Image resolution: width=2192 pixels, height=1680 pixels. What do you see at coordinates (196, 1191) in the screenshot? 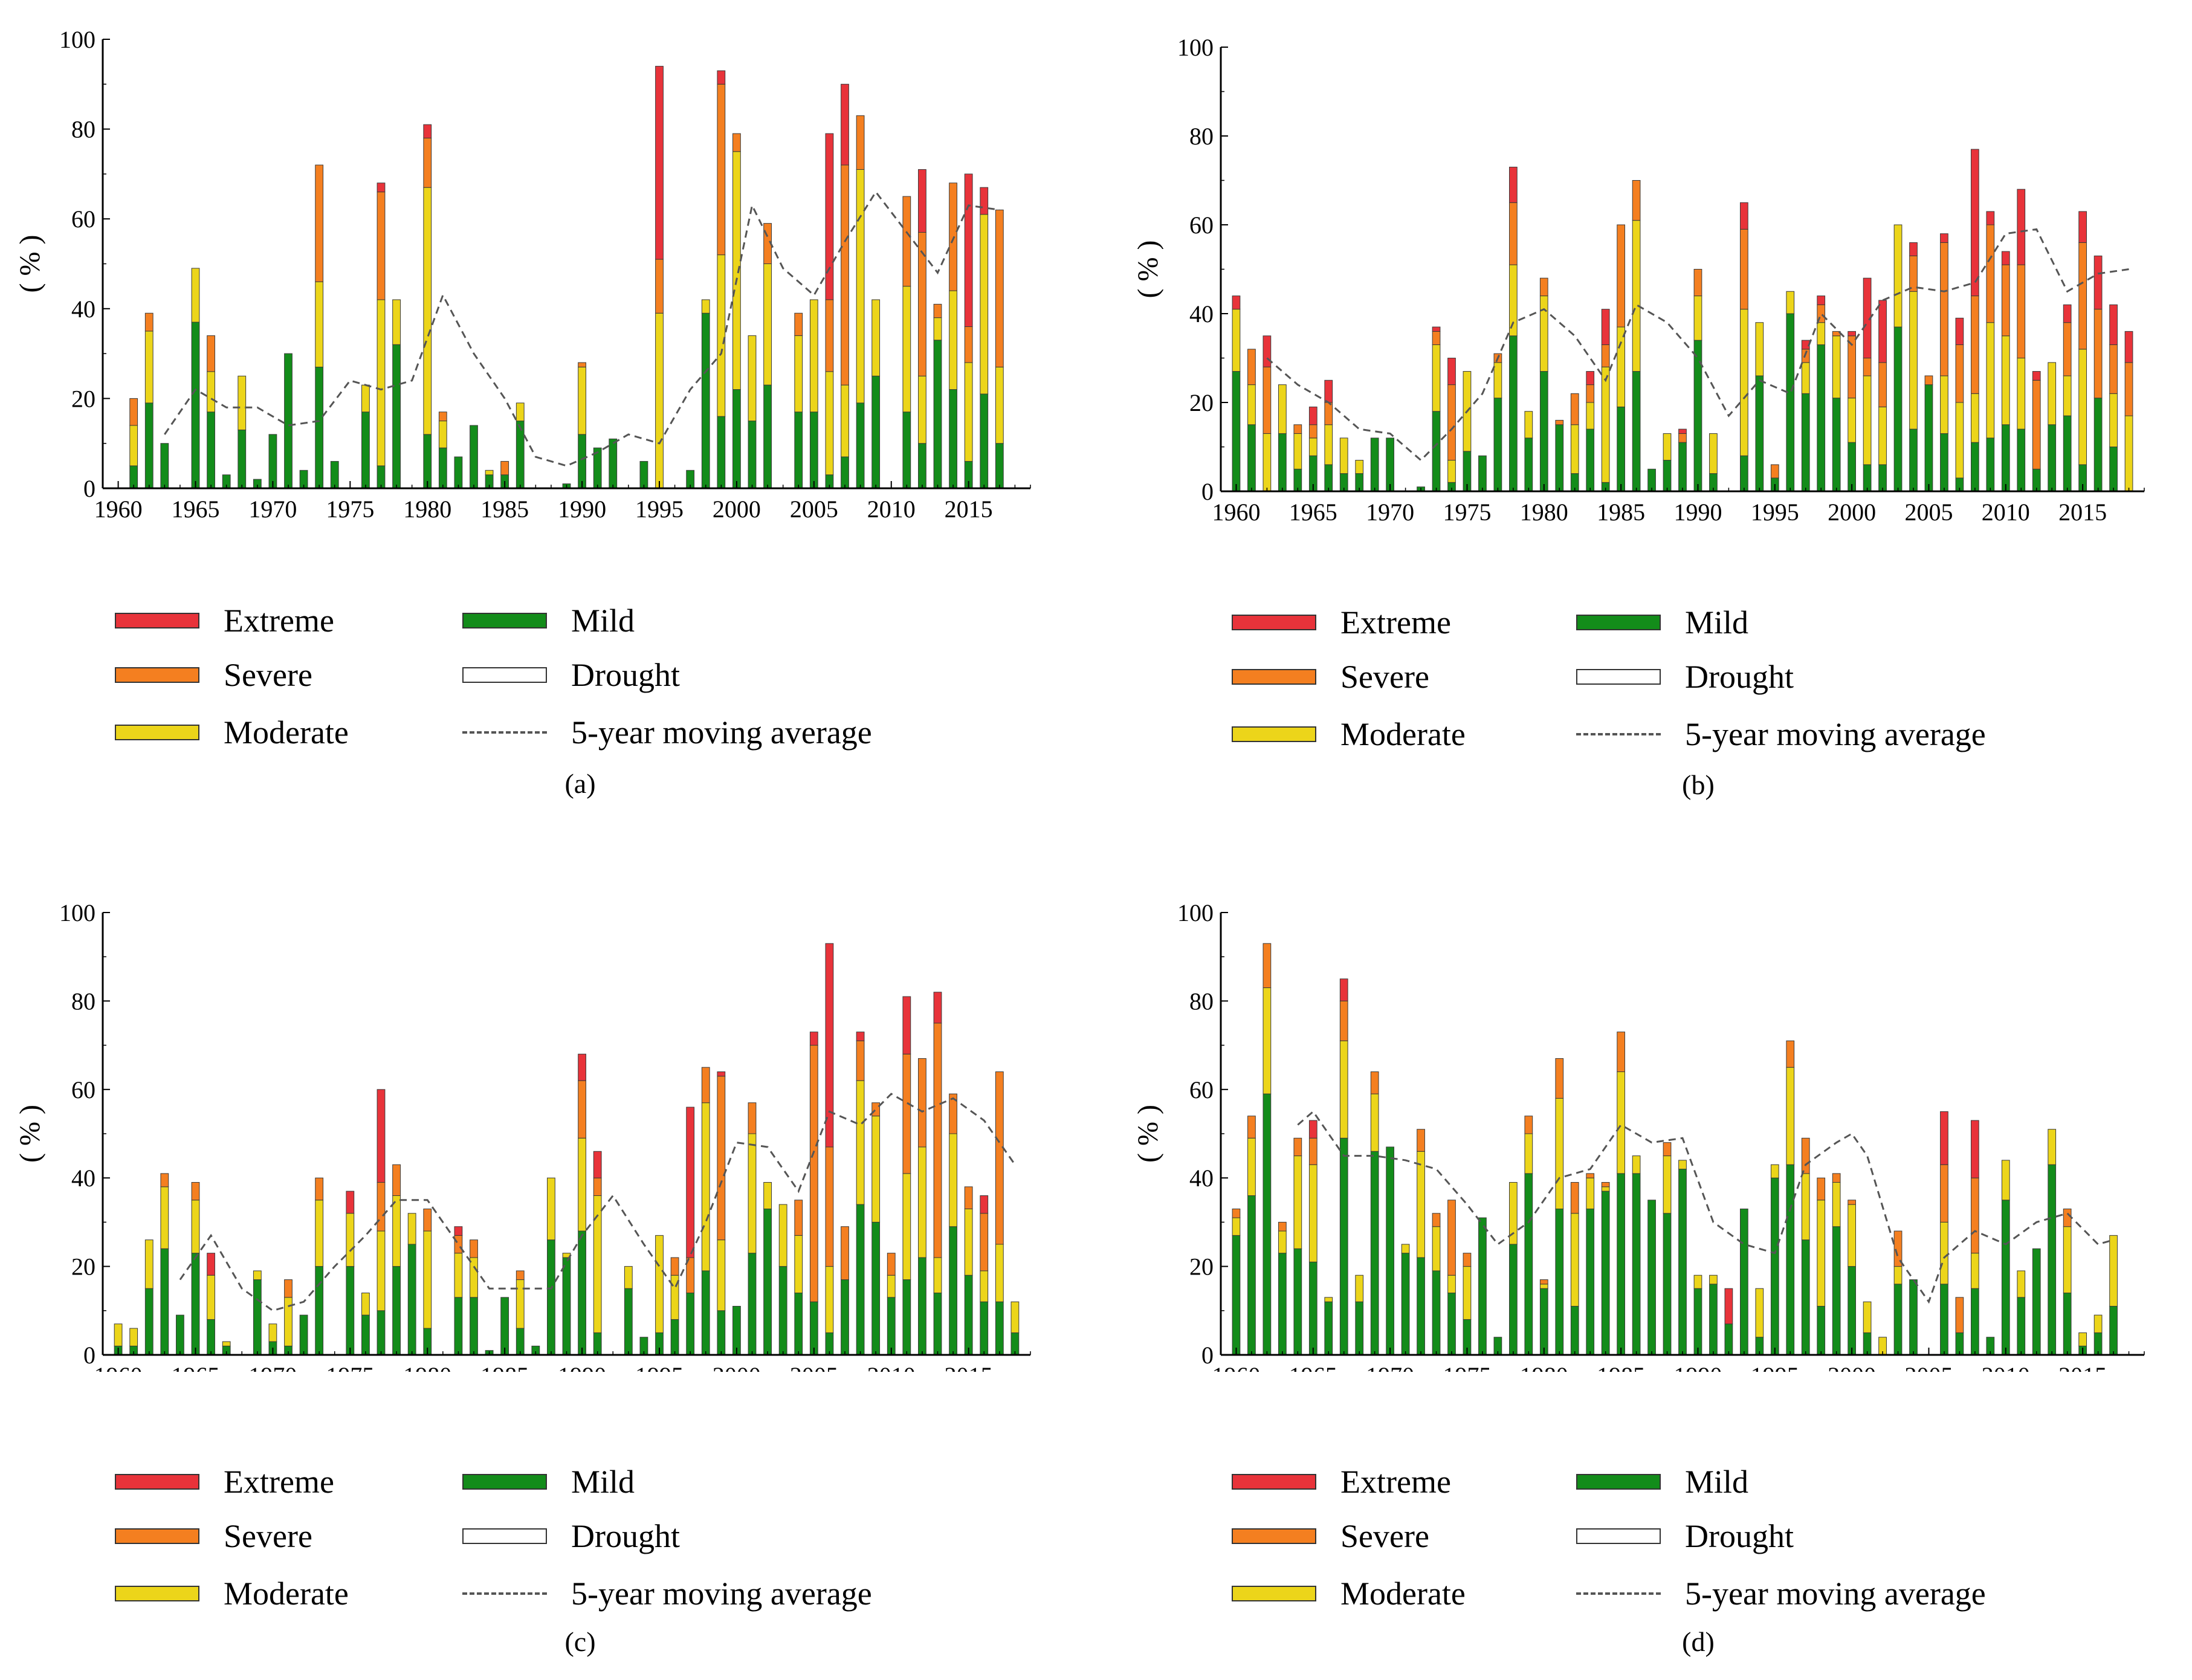
I see `bar-severe-1965` at bounding box center [196, 1191].